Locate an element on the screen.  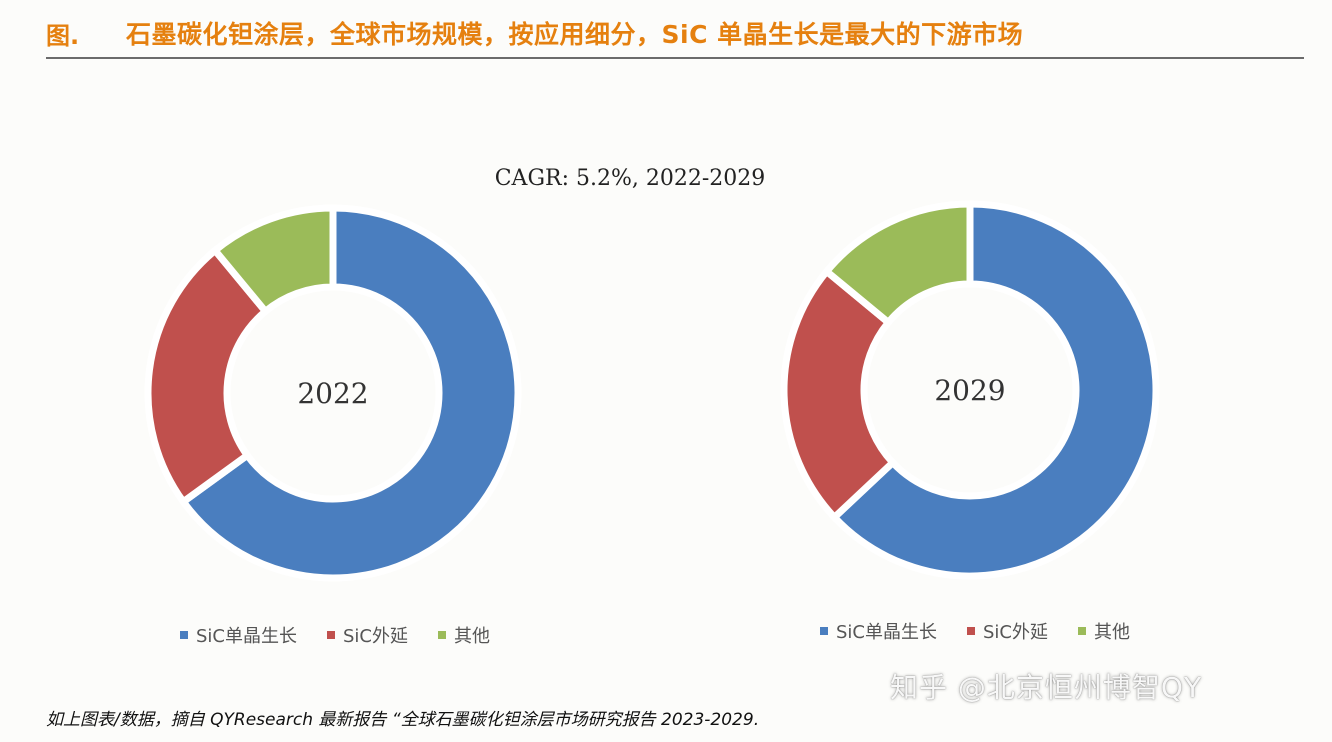
legend-2029: SiC单晶生长 SiC外延 其他 is located at coordinates (975, 631).